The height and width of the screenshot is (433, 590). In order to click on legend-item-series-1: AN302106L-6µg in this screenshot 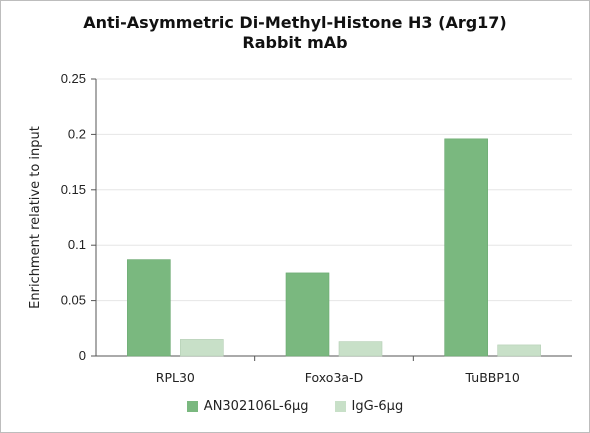, I will do `click(247, 406)`.